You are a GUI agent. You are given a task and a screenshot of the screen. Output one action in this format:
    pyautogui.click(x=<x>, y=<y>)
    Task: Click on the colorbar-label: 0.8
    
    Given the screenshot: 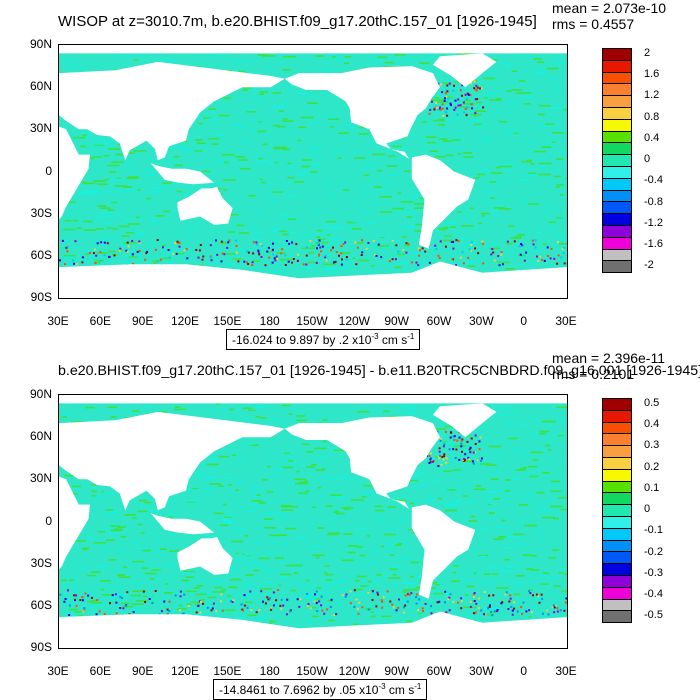 What is the action you would take?
    pyautogui.click(x=652, y=116)
    